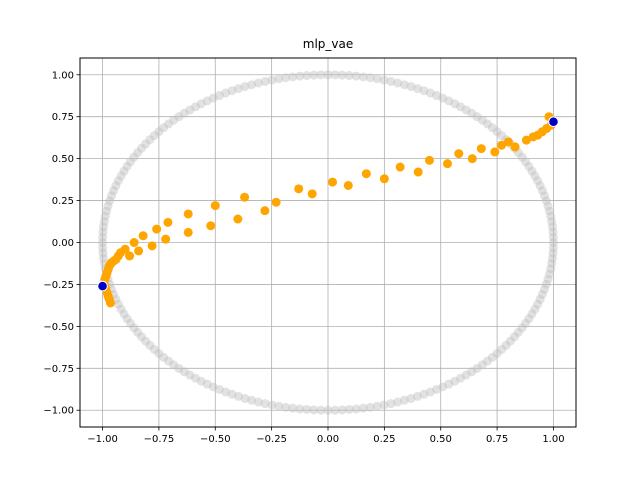 This screenshot has width=640, height=480. Describe the element at coordinates (271, 439) in the screenshot. I see `x-tick-label: −0.25` at that location.